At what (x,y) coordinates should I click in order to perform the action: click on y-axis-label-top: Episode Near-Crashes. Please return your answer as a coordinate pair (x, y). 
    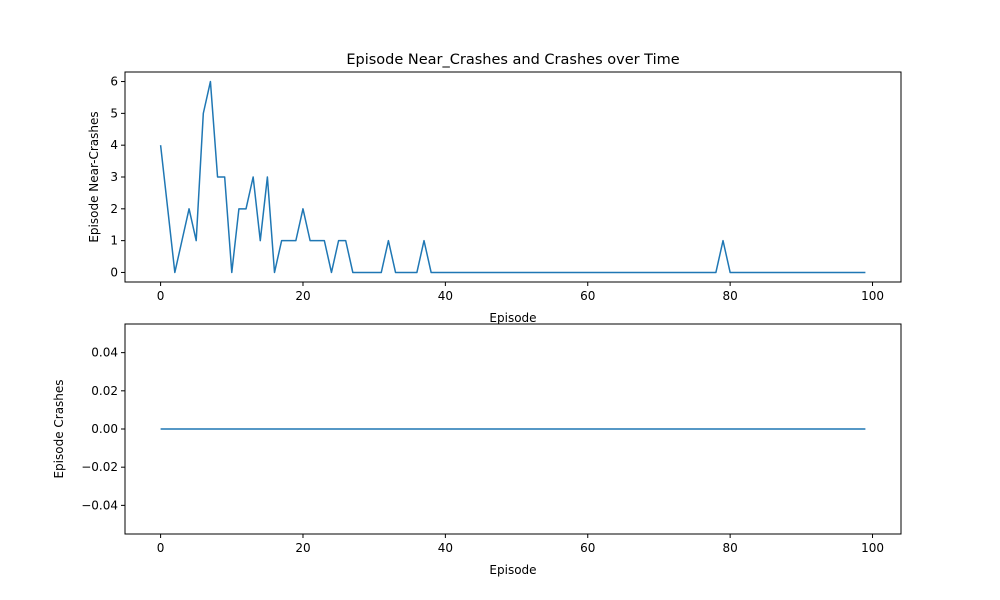
    Looking at the image, I should click on (94, 176).